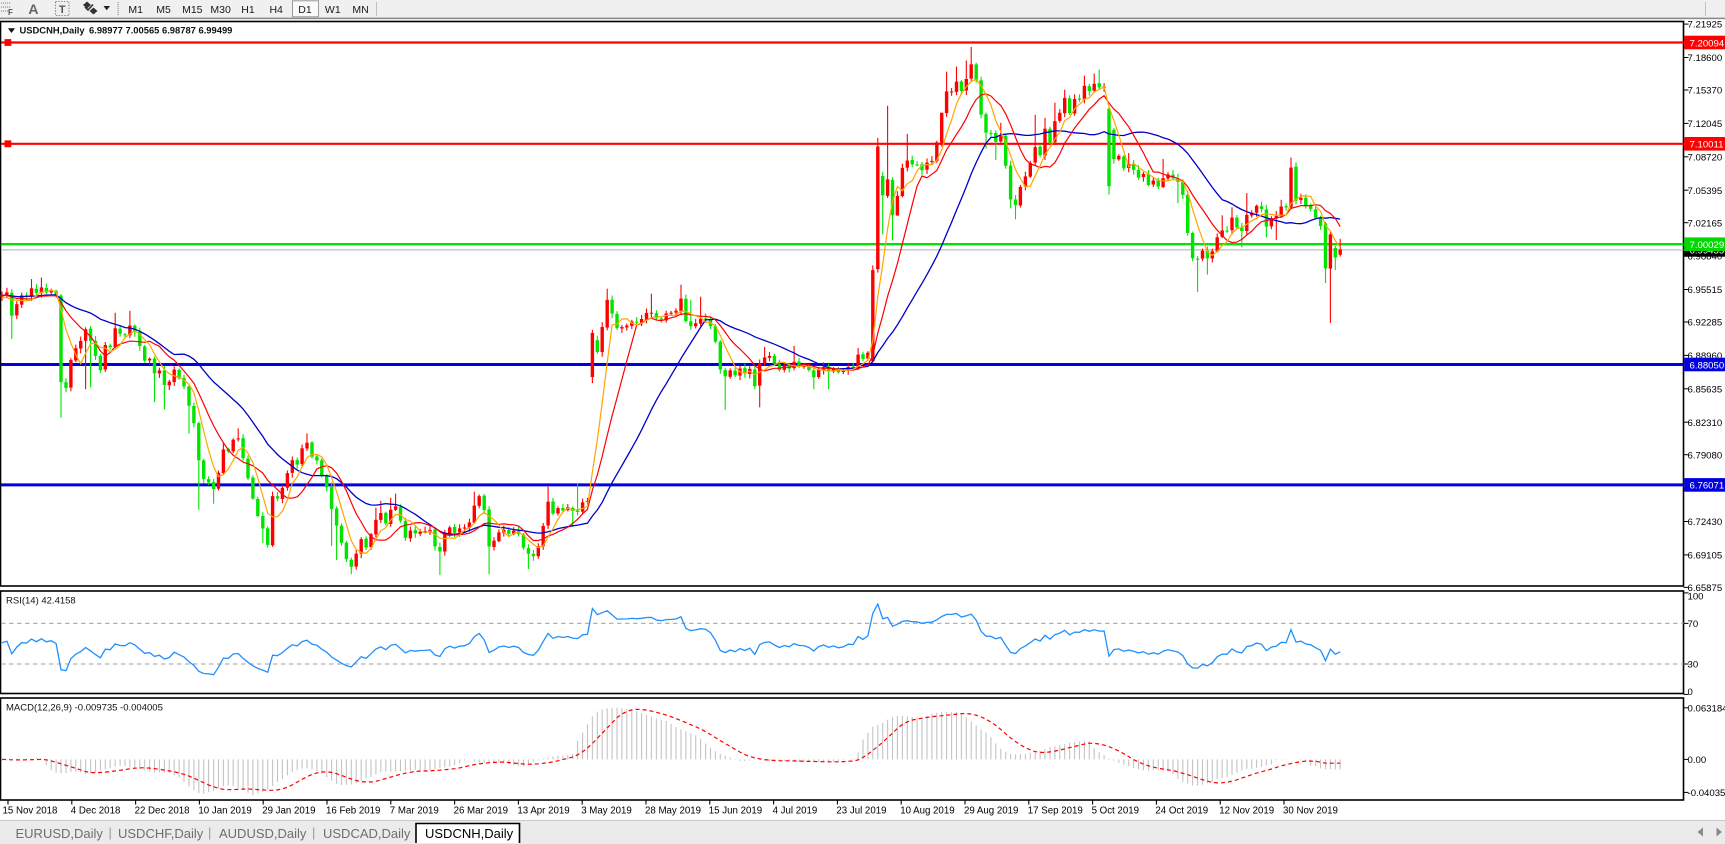 The height and width of the screenshot is (844, 1725). I want to click on svg-text: D1, so click(305, 10).